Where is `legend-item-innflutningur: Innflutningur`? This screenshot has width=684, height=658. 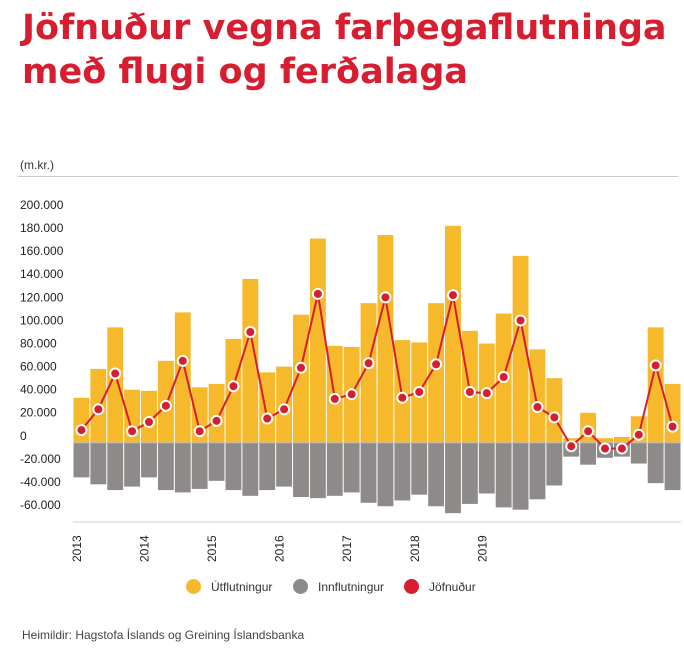
legend-item-innflutningur: Innflutningur is located at coordinates (338, 586).